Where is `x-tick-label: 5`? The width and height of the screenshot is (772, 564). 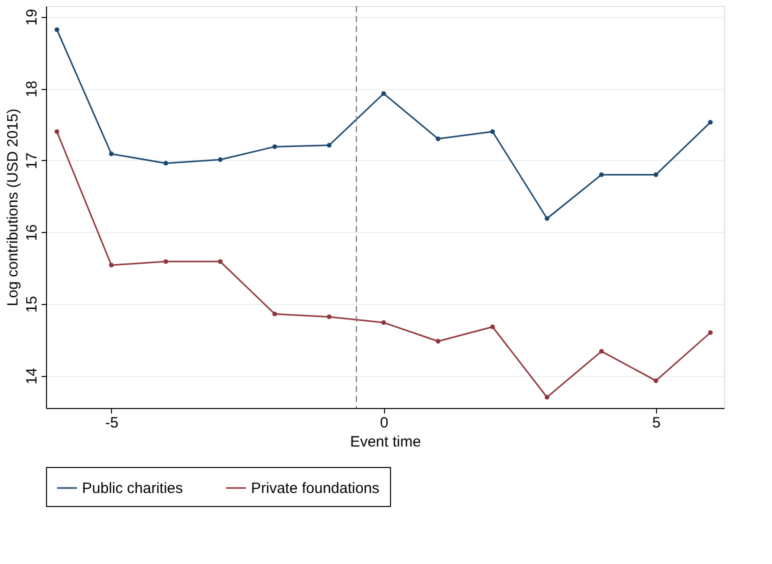 x-tick-label: 5 is located at coordinates (656, 423).